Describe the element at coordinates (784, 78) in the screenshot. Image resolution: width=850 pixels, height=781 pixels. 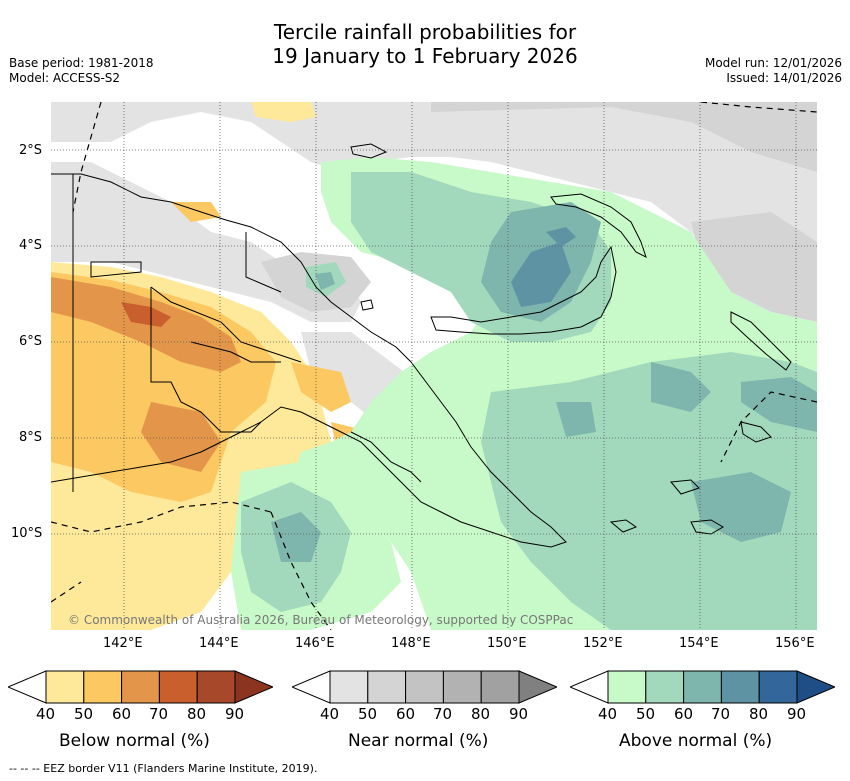
I see `issued-text: Issued: 14/01/2026` at that location.